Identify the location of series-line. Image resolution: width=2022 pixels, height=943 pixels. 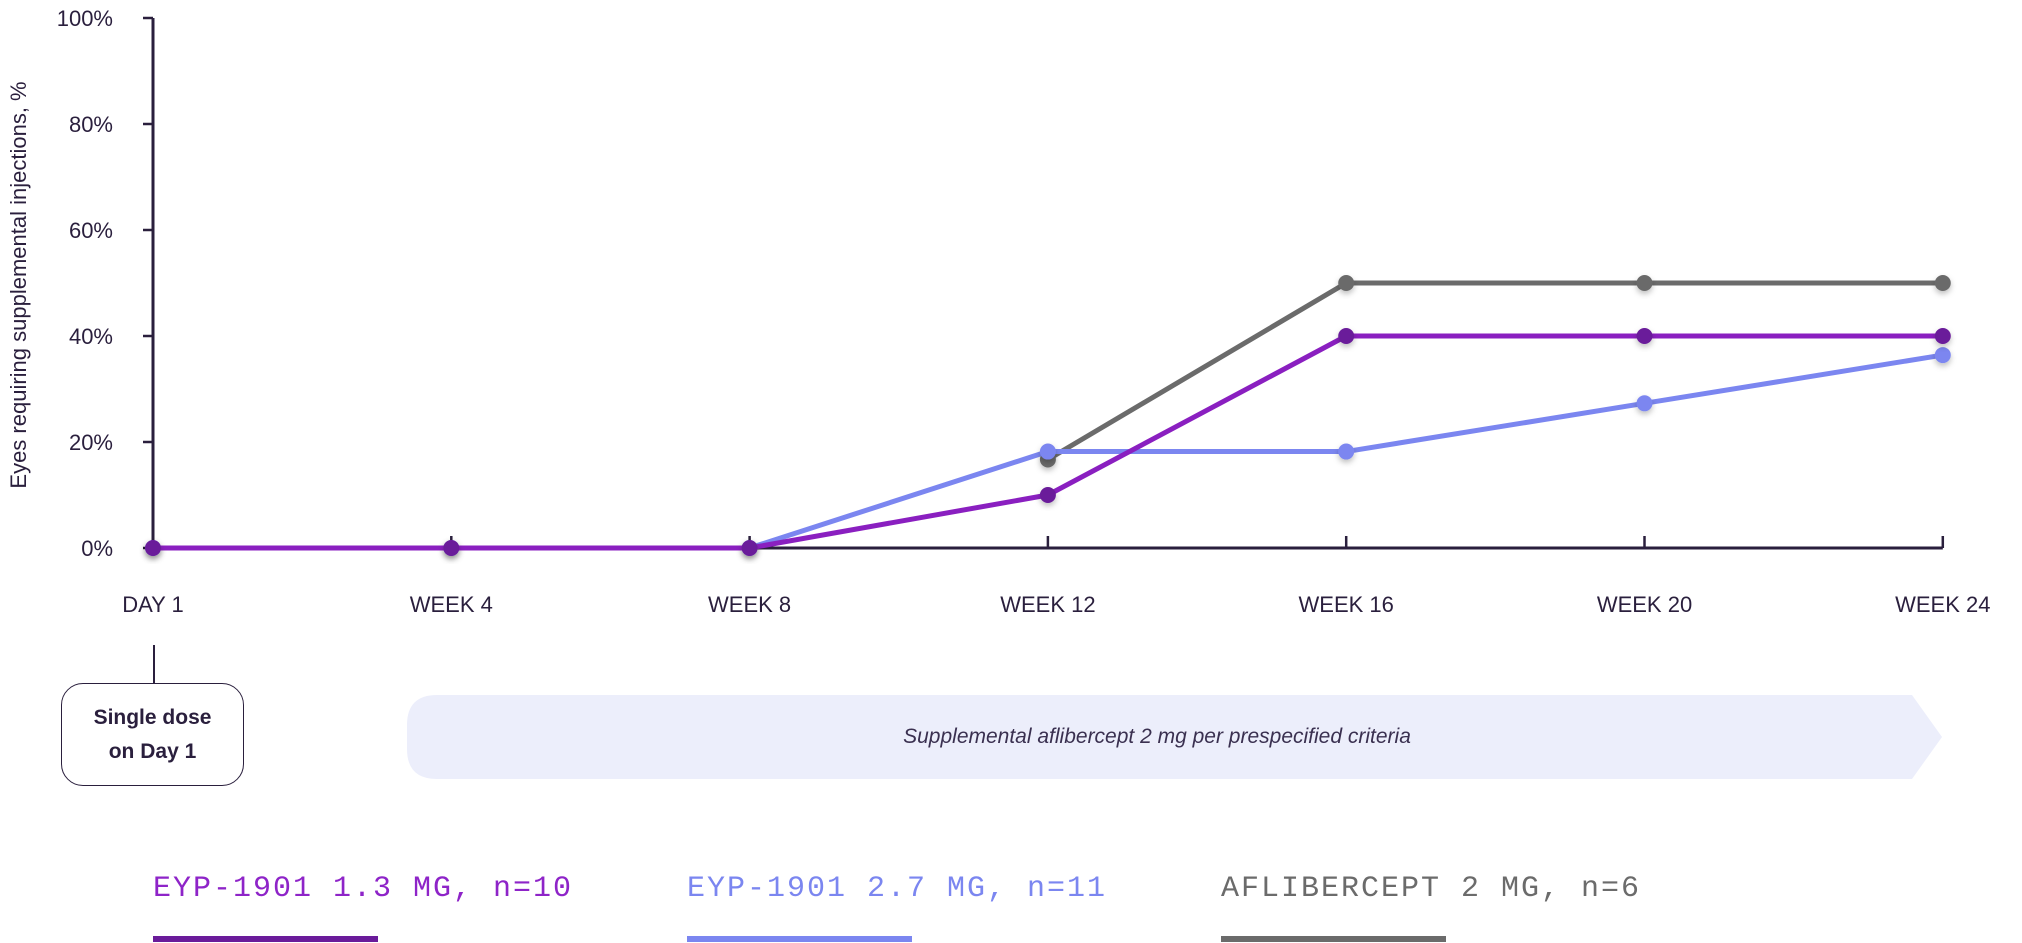
(1494, 371).